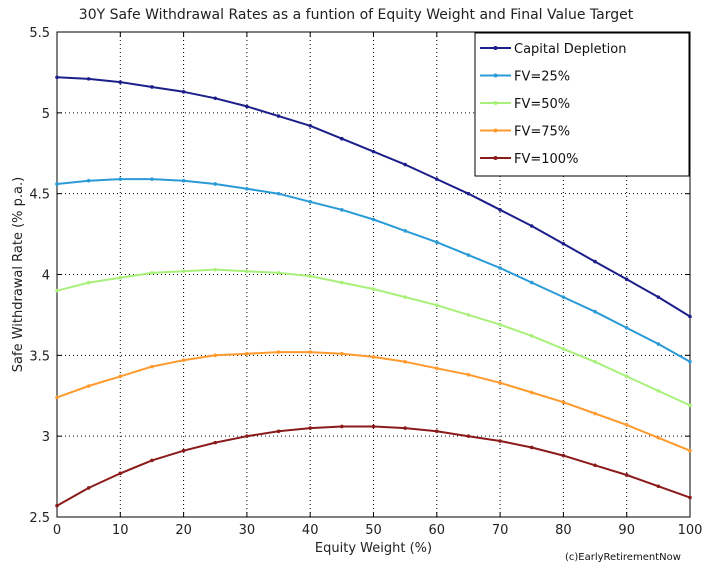 Image resolution: width=712 pixels, height=570 pixels. Describe the element at coordinates (120, 530) in the screenshot. I see `x-tick-label: 10` at that location.